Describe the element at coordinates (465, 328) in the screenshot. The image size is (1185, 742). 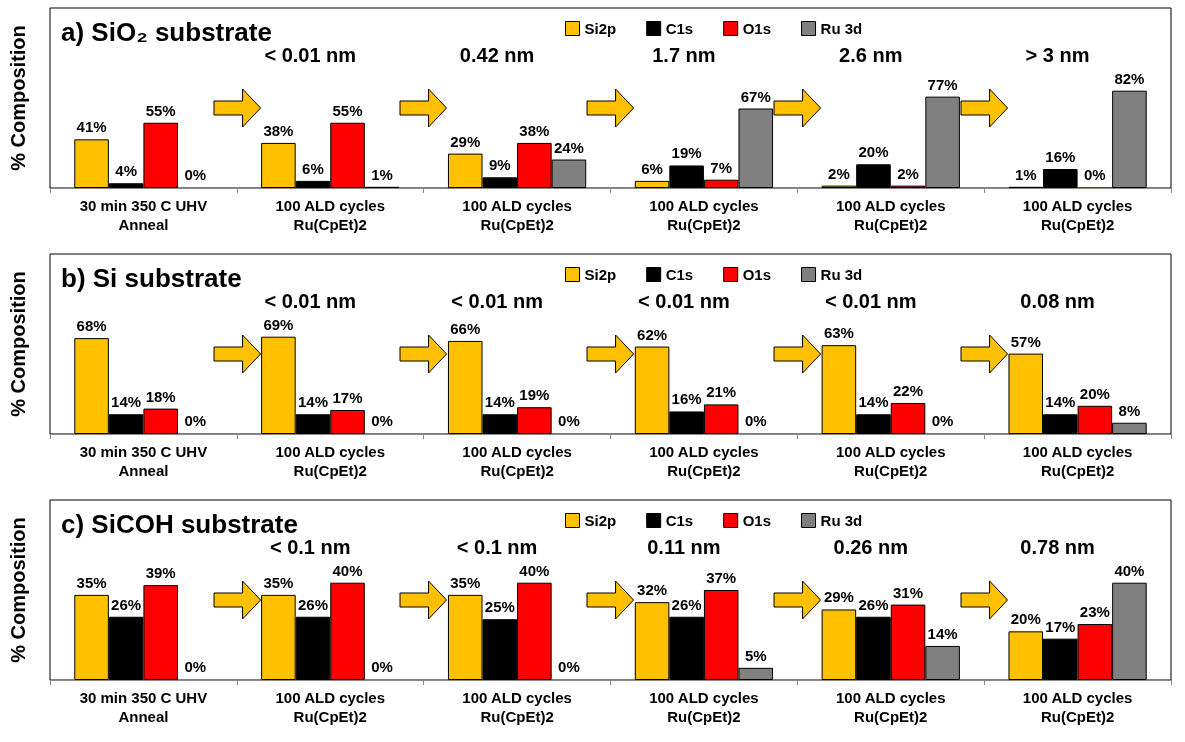
I see `data-label: 66%` at that location.